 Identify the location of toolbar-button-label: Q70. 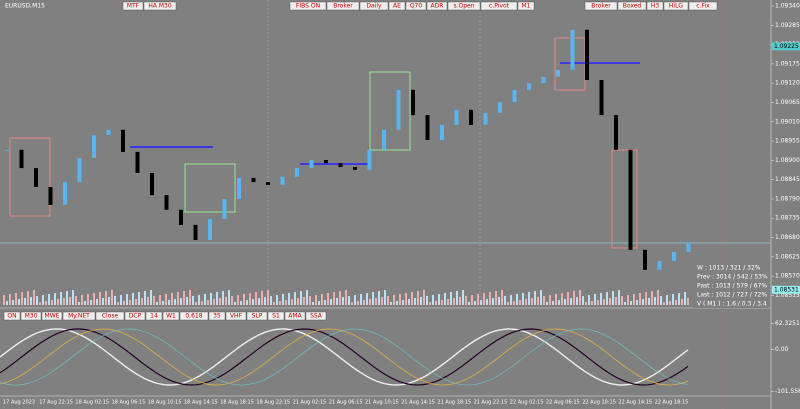
(416, 6).